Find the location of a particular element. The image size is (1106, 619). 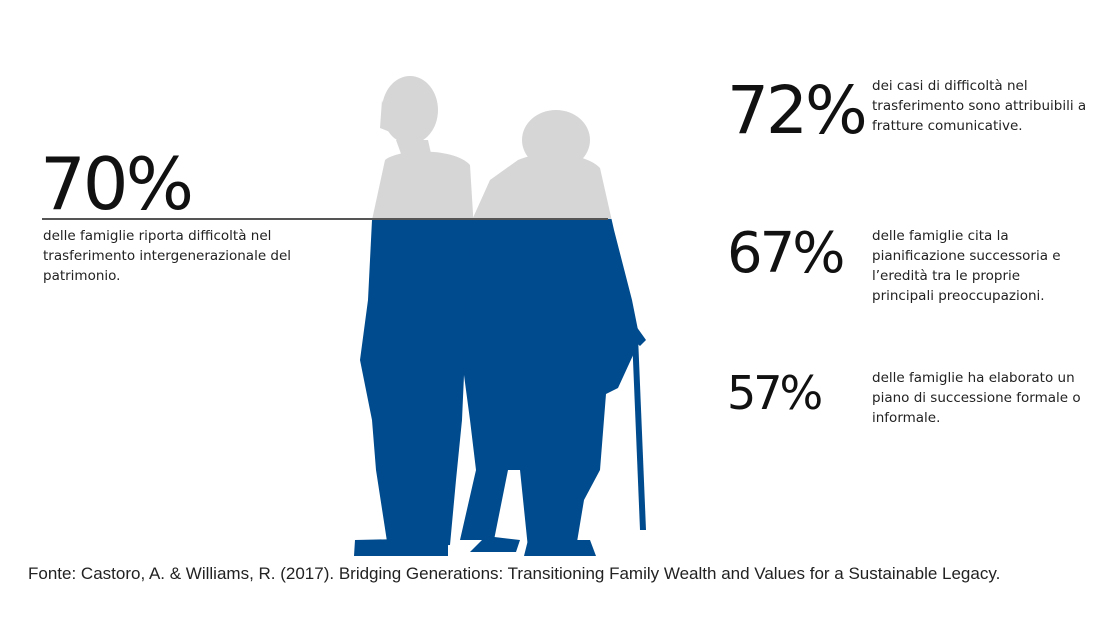

stat-value-57: 57% is located at coordinates (775, 393).